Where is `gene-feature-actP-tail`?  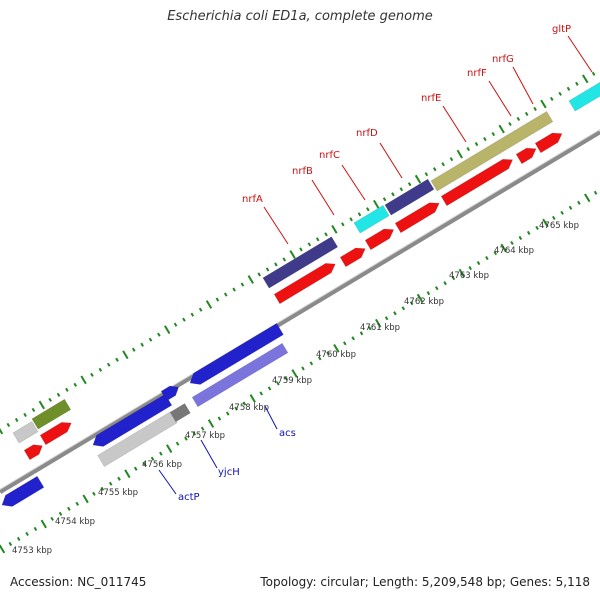
gene-feature-actP-tail is located at coordinates (180, 413).